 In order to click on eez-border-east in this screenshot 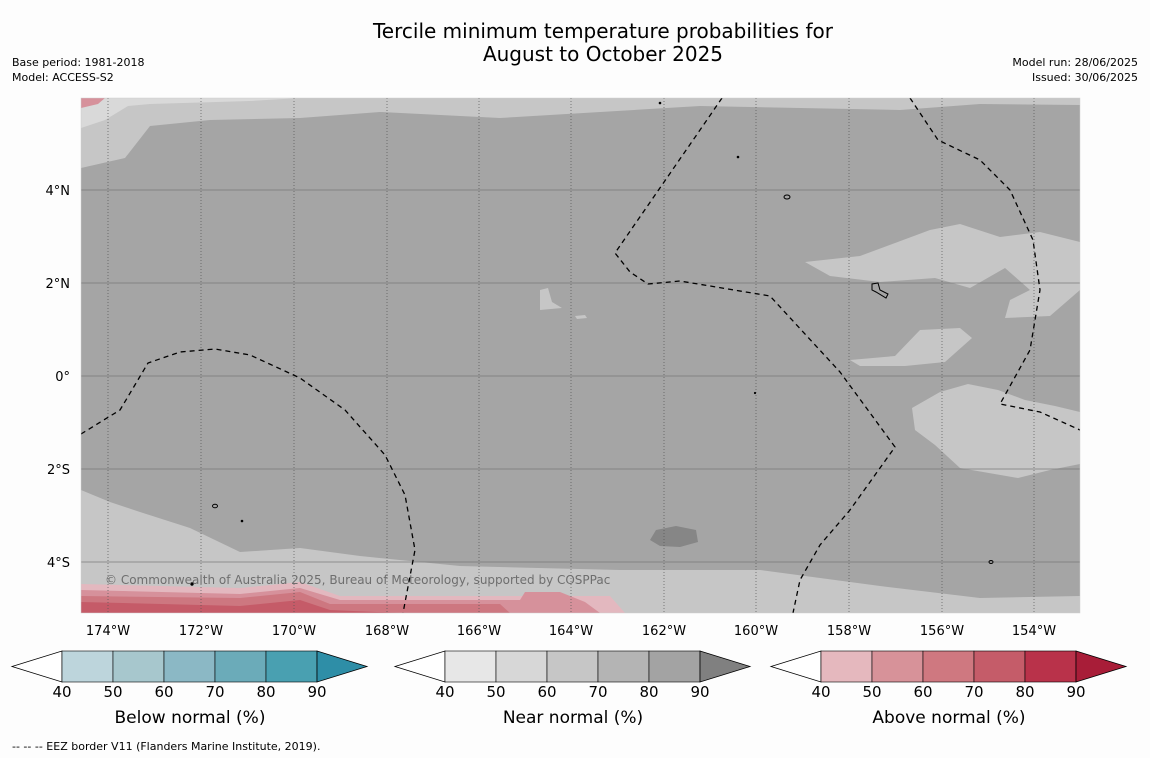, I will do `click(994, 264)`.